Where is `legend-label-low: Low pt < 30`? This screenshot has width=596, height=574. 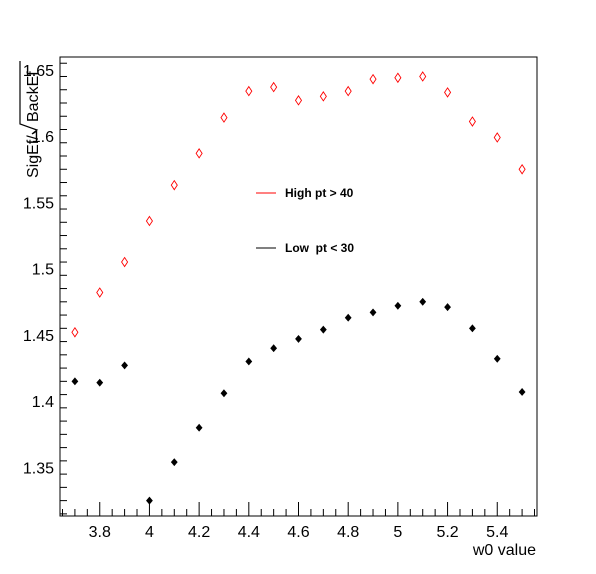
legend-label-low: Low pt < 30 is located at coordinates (319, 248).